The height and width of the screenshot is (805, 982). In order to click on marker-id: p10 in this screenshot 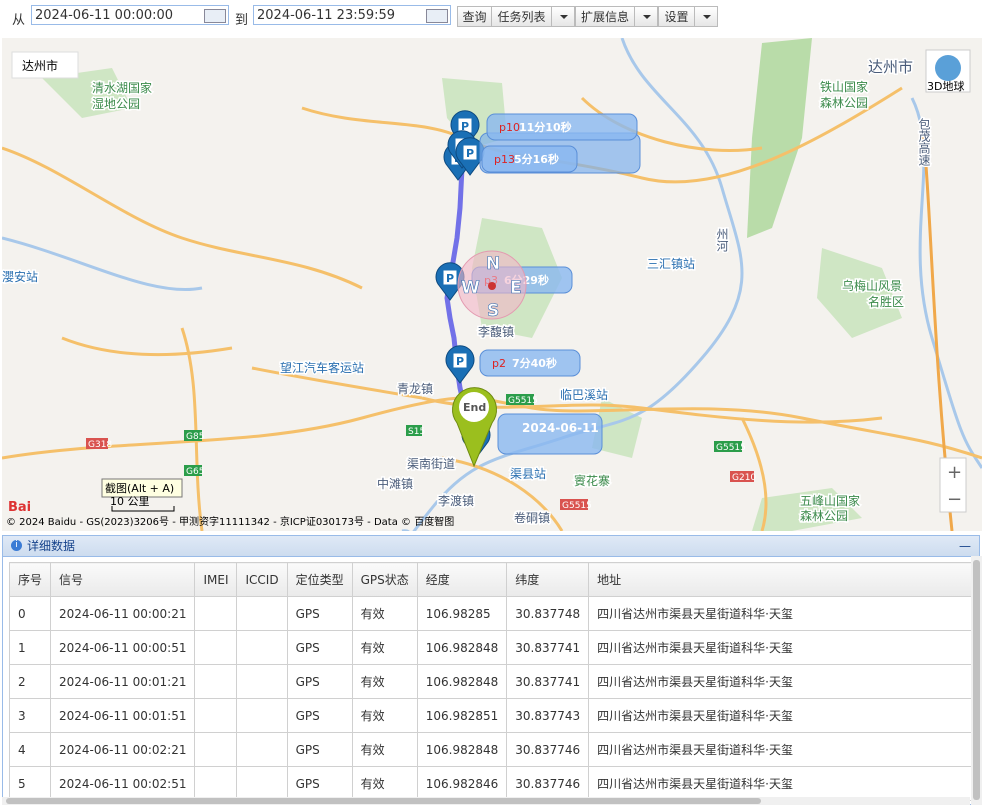, I will do `click(509, 127)`.